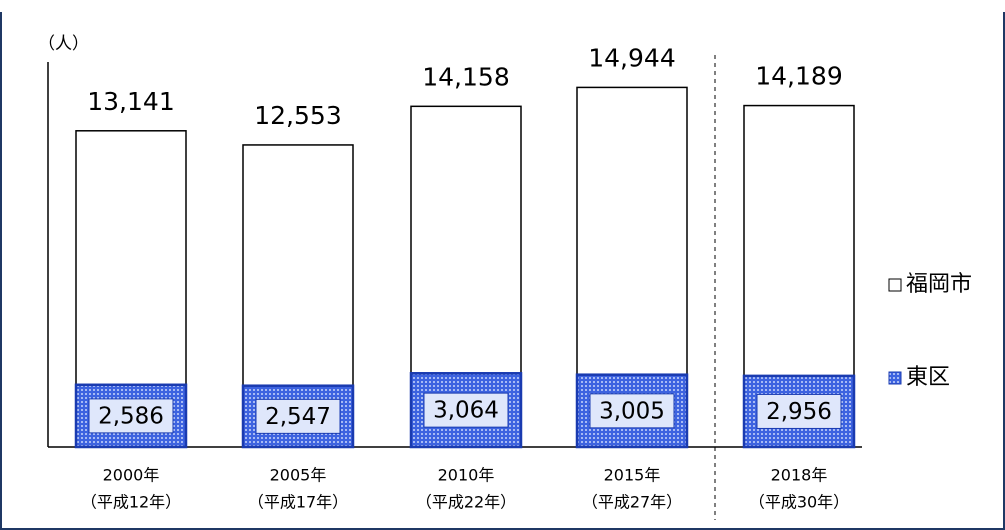 This screenshot has height=530, width=1005. I want to click on x-tick-label: 2015年, so click(632, 475).